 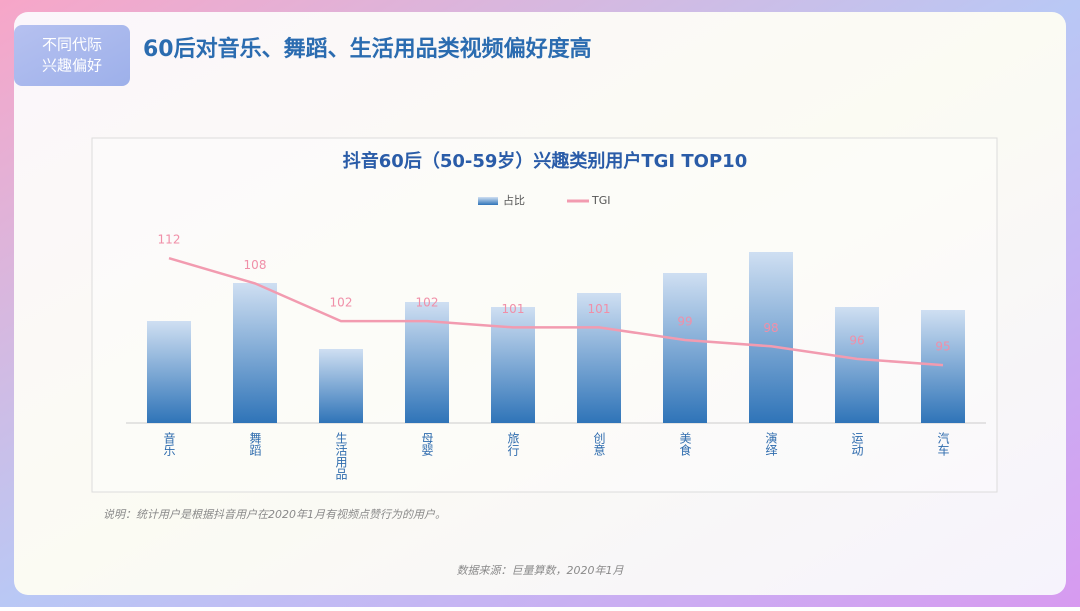 What do you see at coordinates (169, 443) in the screenshot?
I see `x-tick-label: 音乐` at bounding box center [169, 443].